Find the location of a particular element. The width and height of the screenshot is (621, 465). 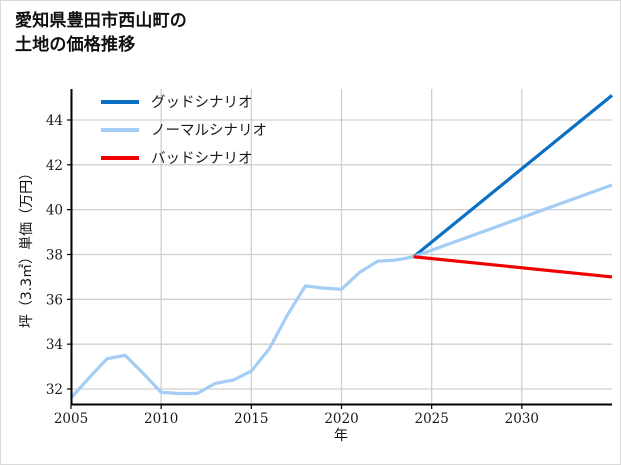

x-tick-label: 2015 is located at coordinates (251, 419).